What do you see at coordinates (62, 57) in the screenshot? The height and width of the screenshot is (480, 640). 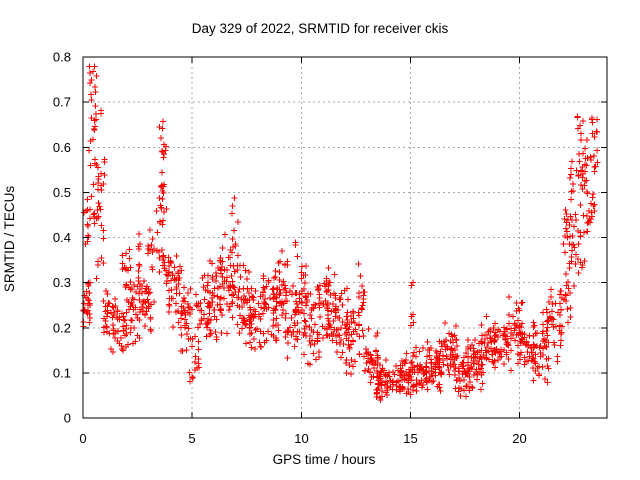 I see `y-tick-label: 0.8` at bounding box center [62, 57].